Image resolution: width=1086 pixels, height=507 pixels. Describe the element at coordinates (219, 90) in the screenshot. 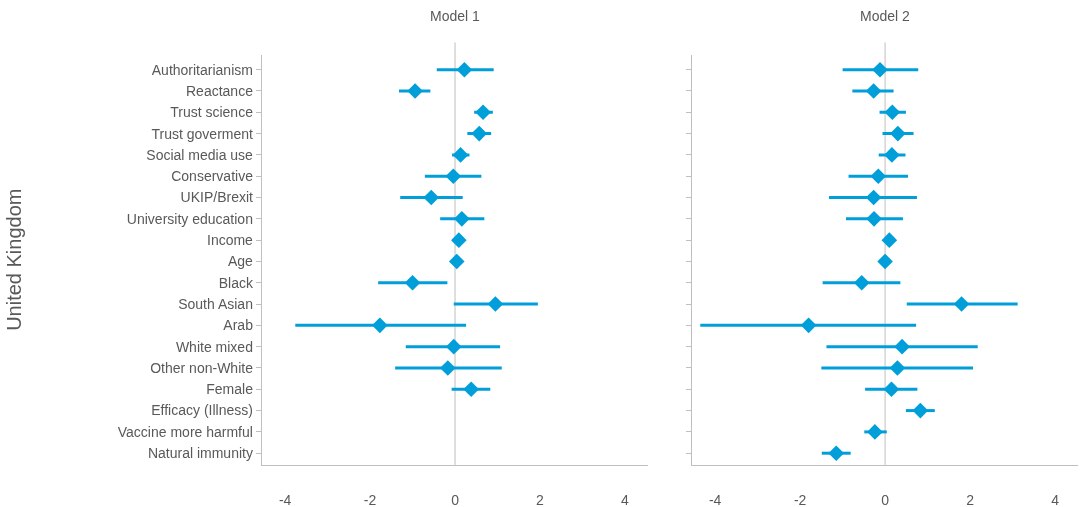

I see `y-tick-label: Reactance` at that location.